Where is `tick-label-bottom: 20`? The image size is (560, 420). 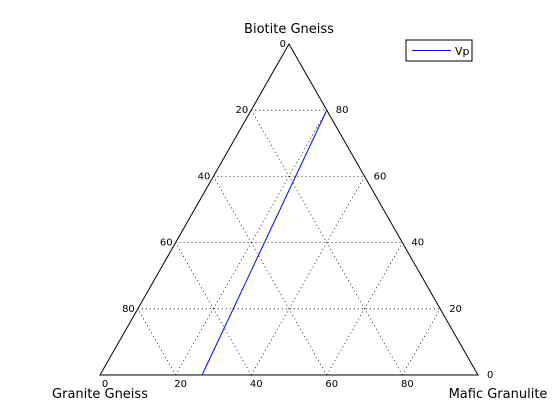
tick-label-bottom: 20 is located at coordinates (180, 384).